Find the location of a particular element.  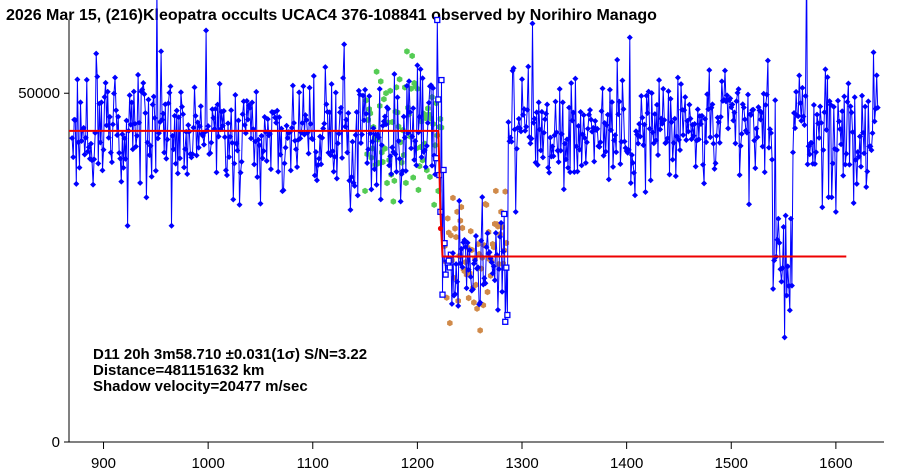

x-tick-label: 1100 is located at coordinates (313, 463).